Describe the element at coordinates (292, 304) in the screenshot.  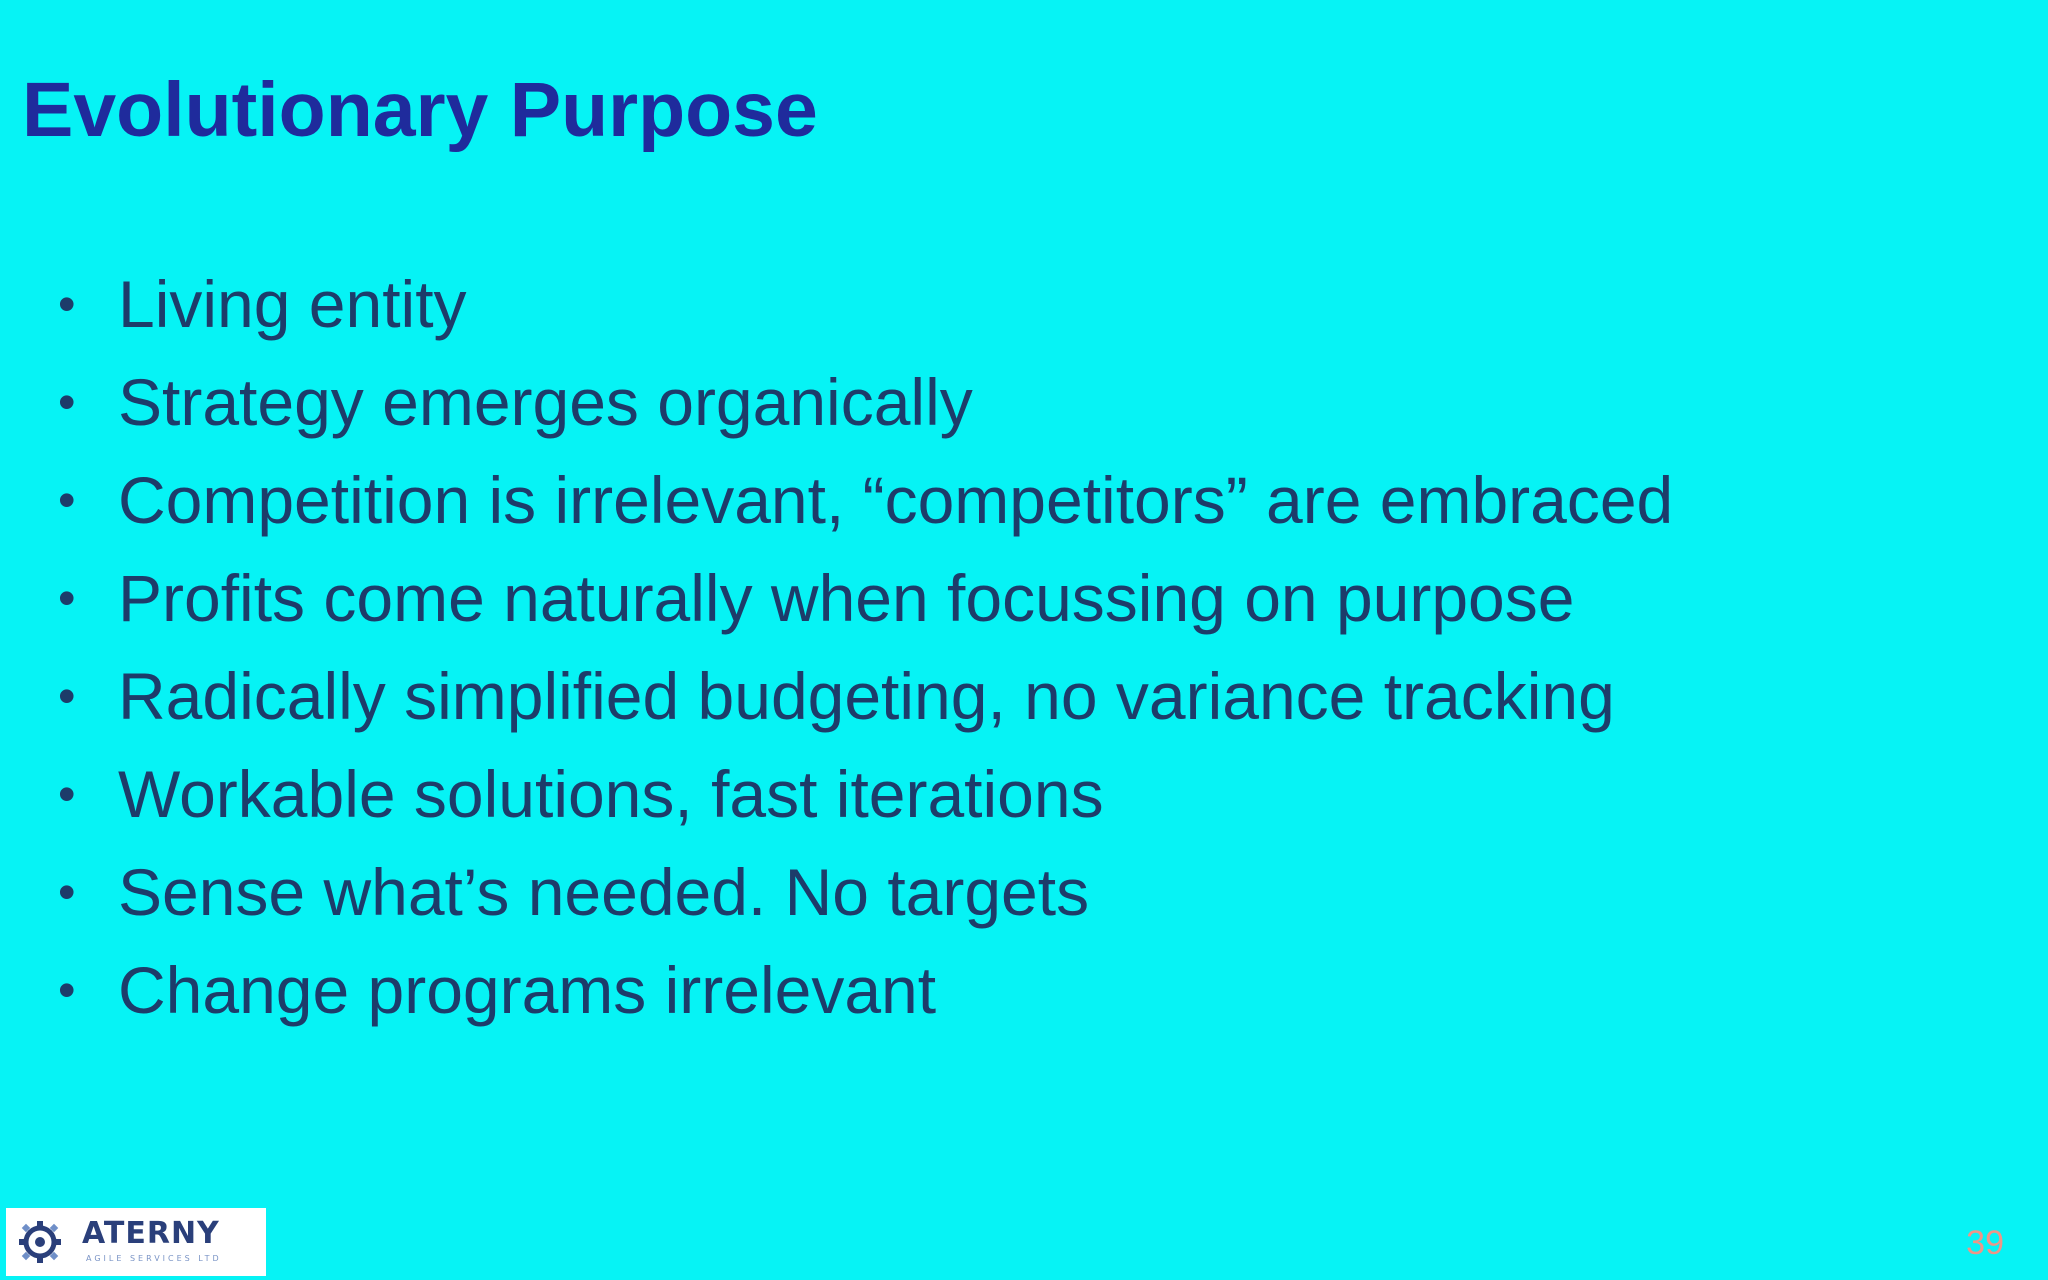
I see `bullet-text: Living entity` at that location.